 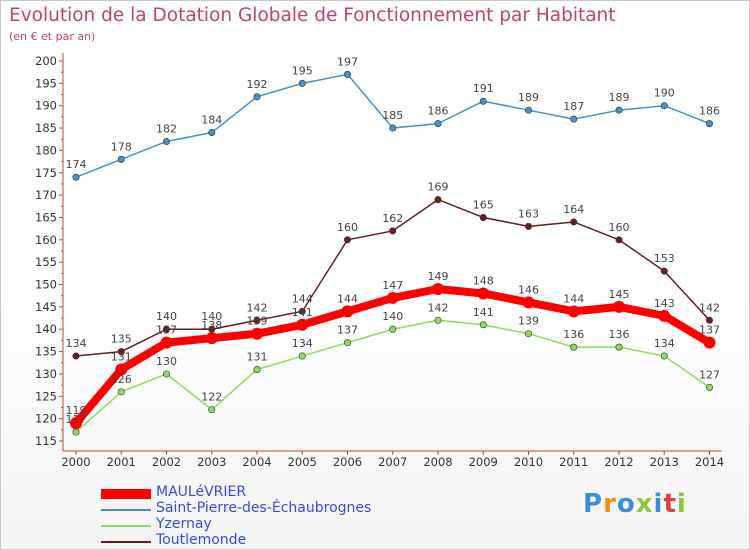 I want to click on data-label: 147, so click(x=392, y=285).